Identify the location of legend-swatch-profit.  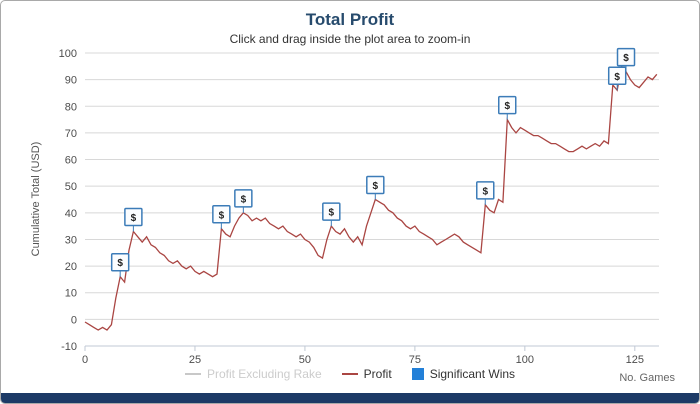
(349, 374).